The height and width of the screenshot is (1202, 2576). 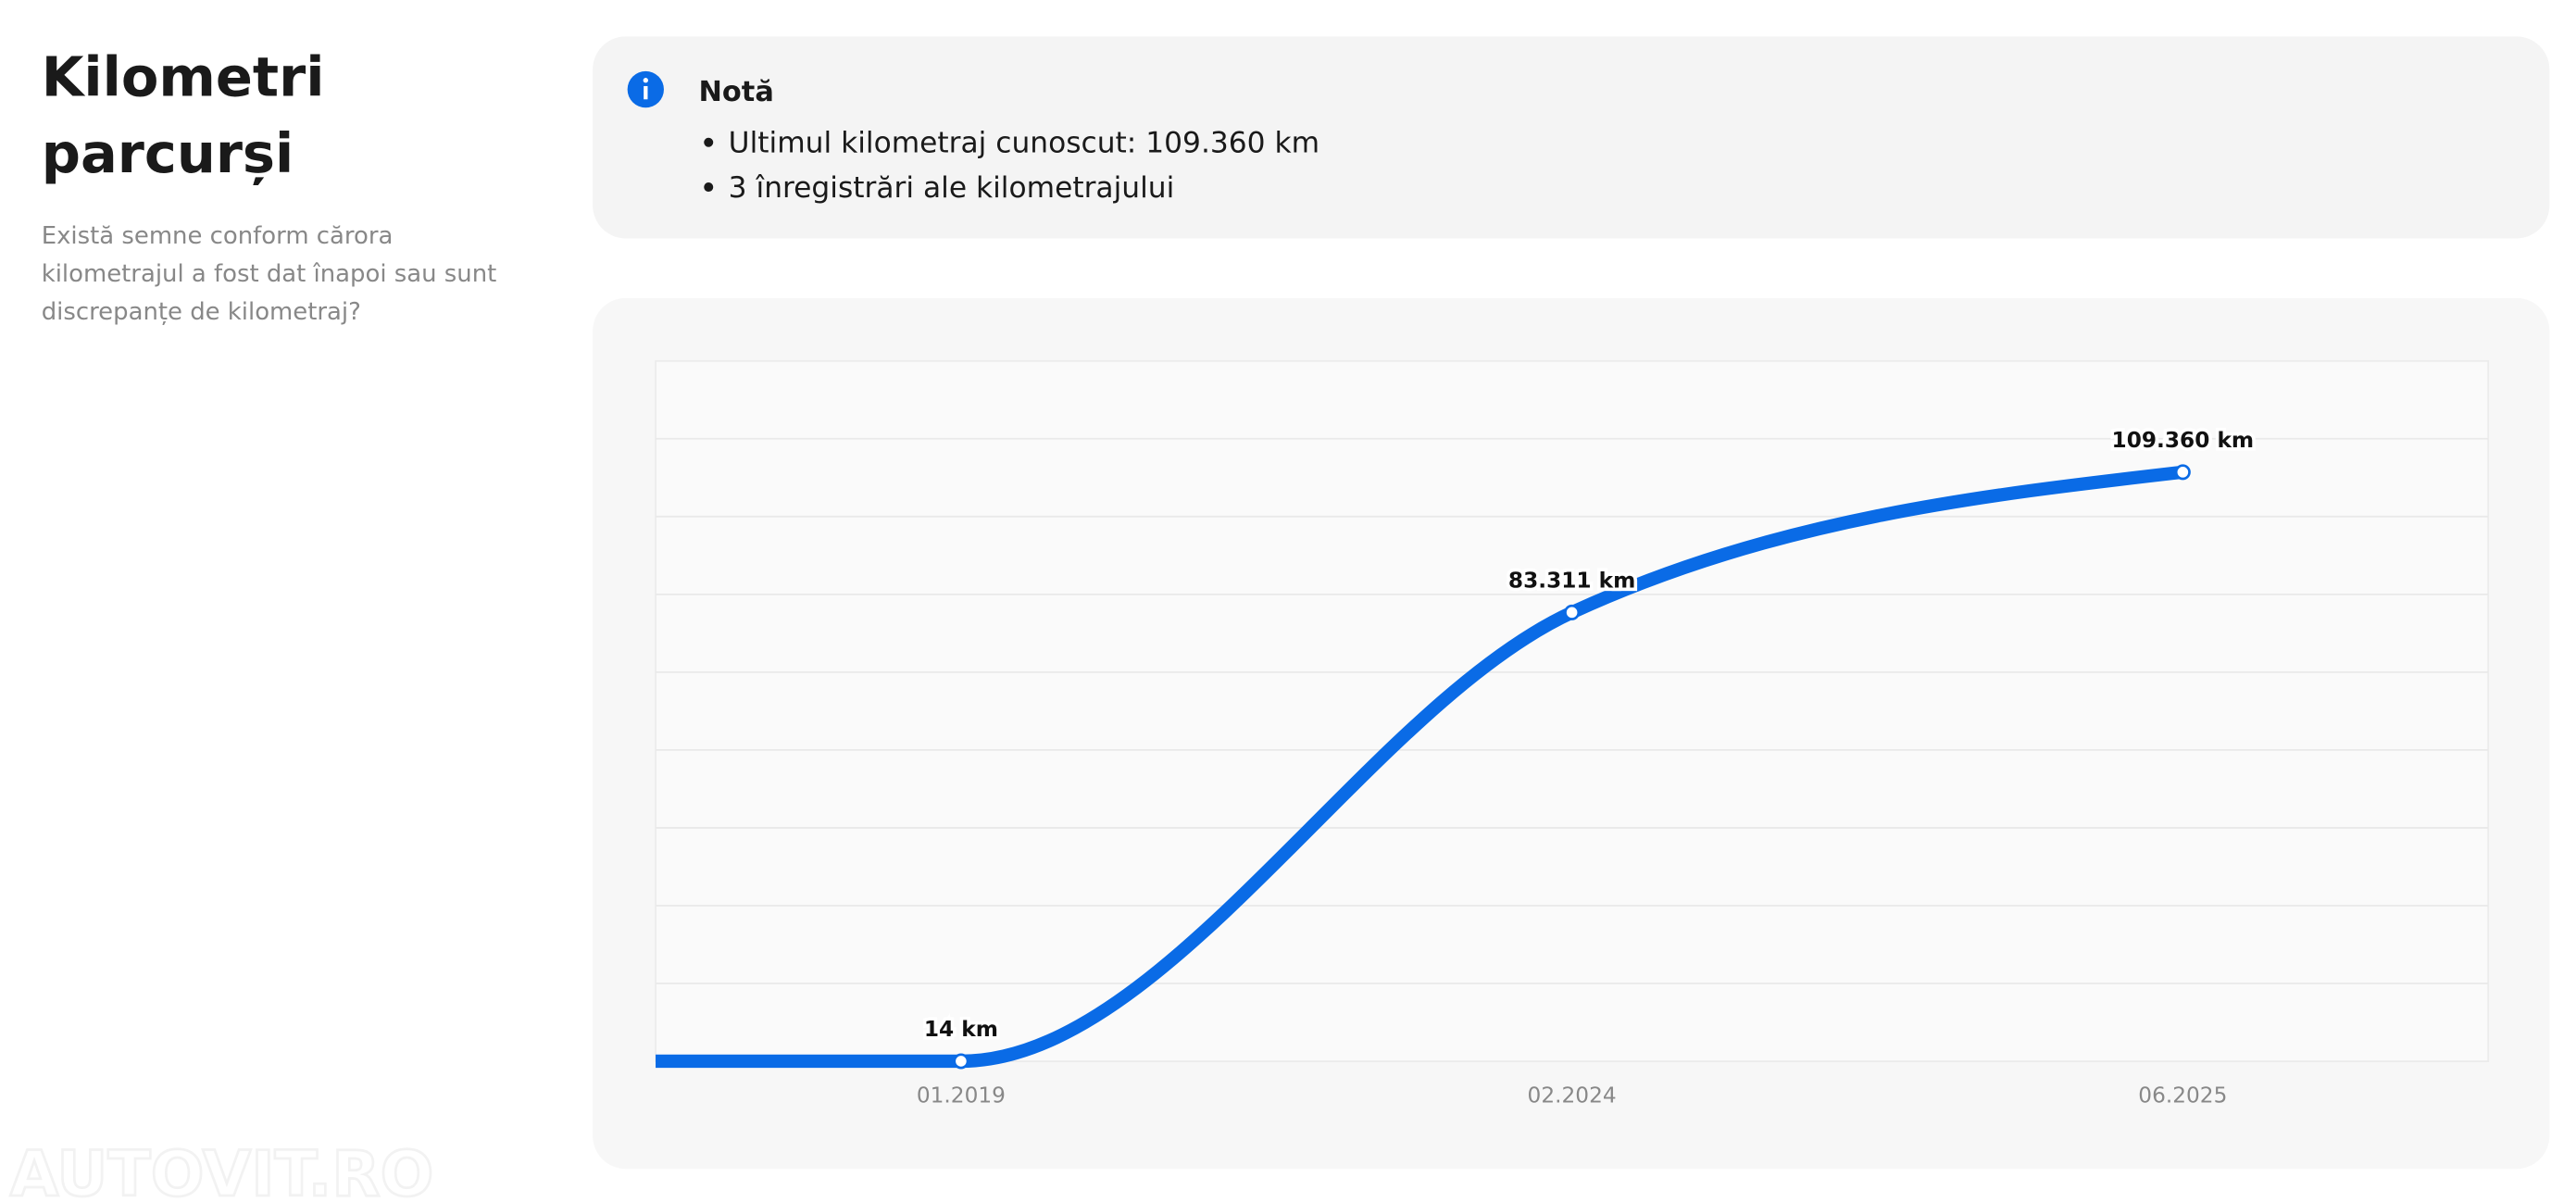 What do you see at coordinates (269, 274) in the screenshot?
I see `description: kilometrajul a fost dat înapoi sau sunt` at bounding box center [269, 274].